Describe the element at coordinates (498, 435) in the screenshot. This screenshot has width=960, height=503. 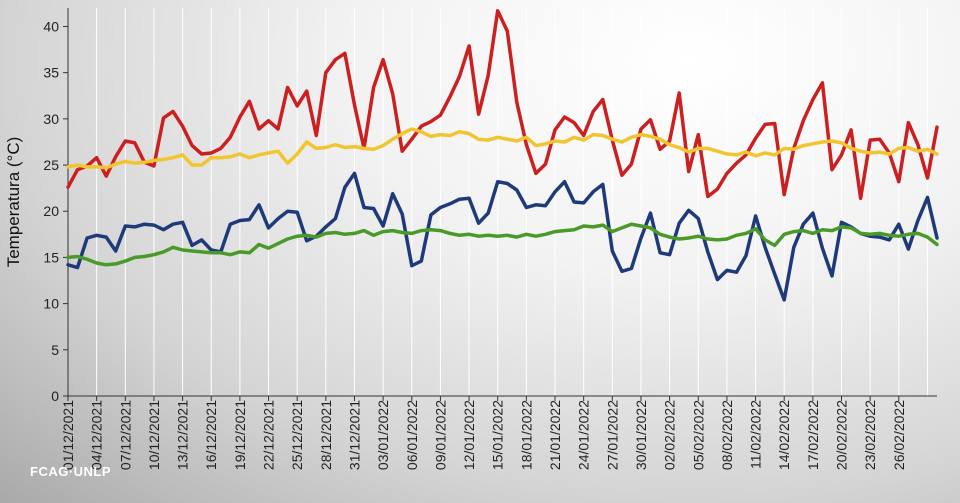
I see `x-tick-label: 15/01/2022` at that location.